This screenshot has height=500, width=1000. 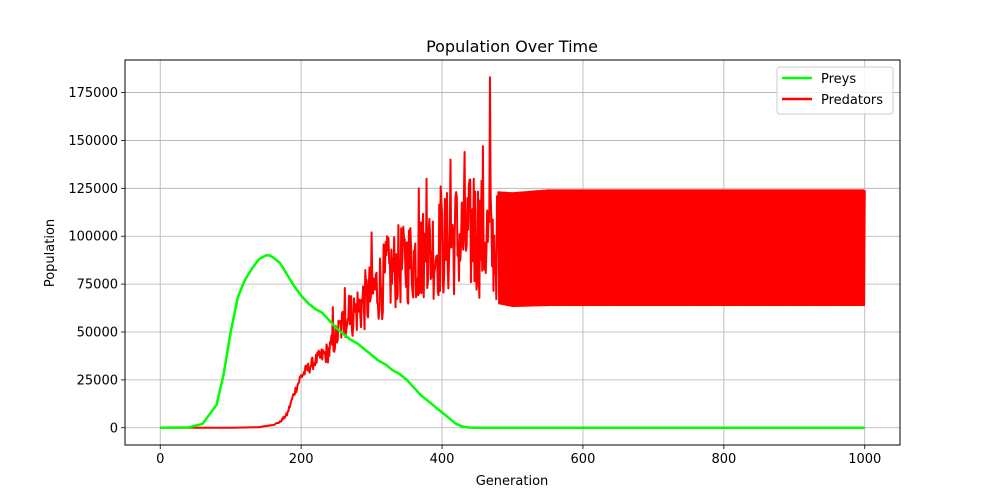 I want to click on x-tick-label: 200, so click(x=301, y=459).